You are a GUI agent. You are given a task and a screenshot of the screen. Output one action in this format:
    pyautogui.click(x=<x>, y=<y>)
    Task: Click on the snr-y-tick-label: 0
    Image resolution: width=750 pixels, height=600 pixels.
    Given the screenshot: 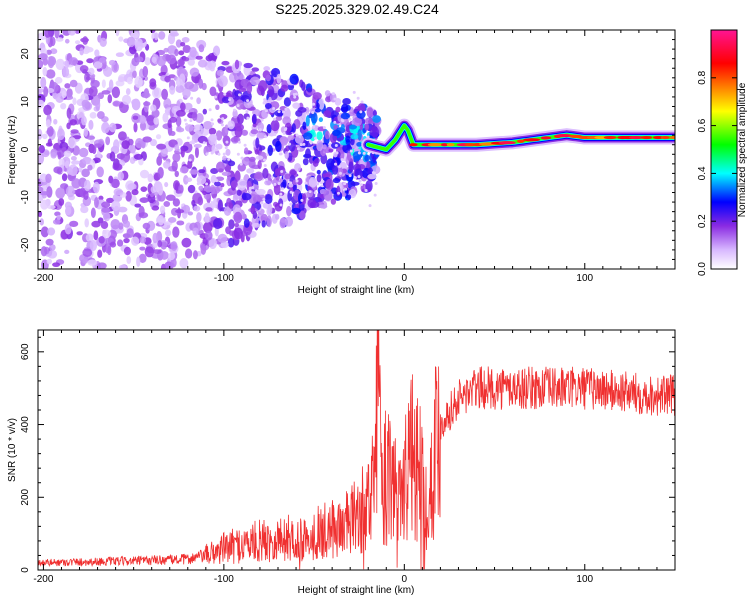 What is the action you would take?
    pyautogui.click(x=25, y=570)
    